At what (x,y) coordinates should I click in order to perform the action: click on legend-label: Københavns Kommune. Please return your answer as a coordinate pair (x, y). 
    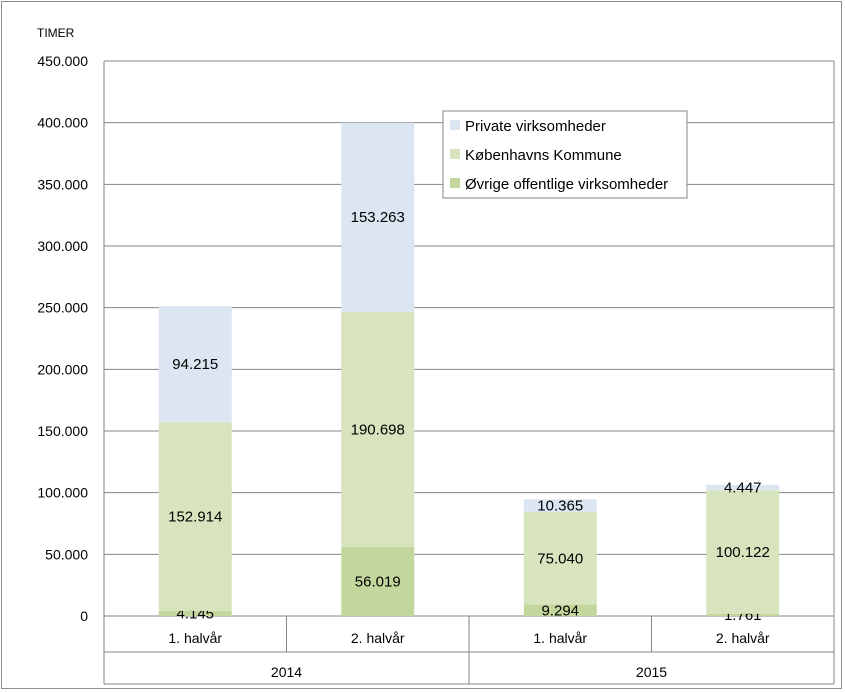
    Looking at the image, I should click on (543, 155).